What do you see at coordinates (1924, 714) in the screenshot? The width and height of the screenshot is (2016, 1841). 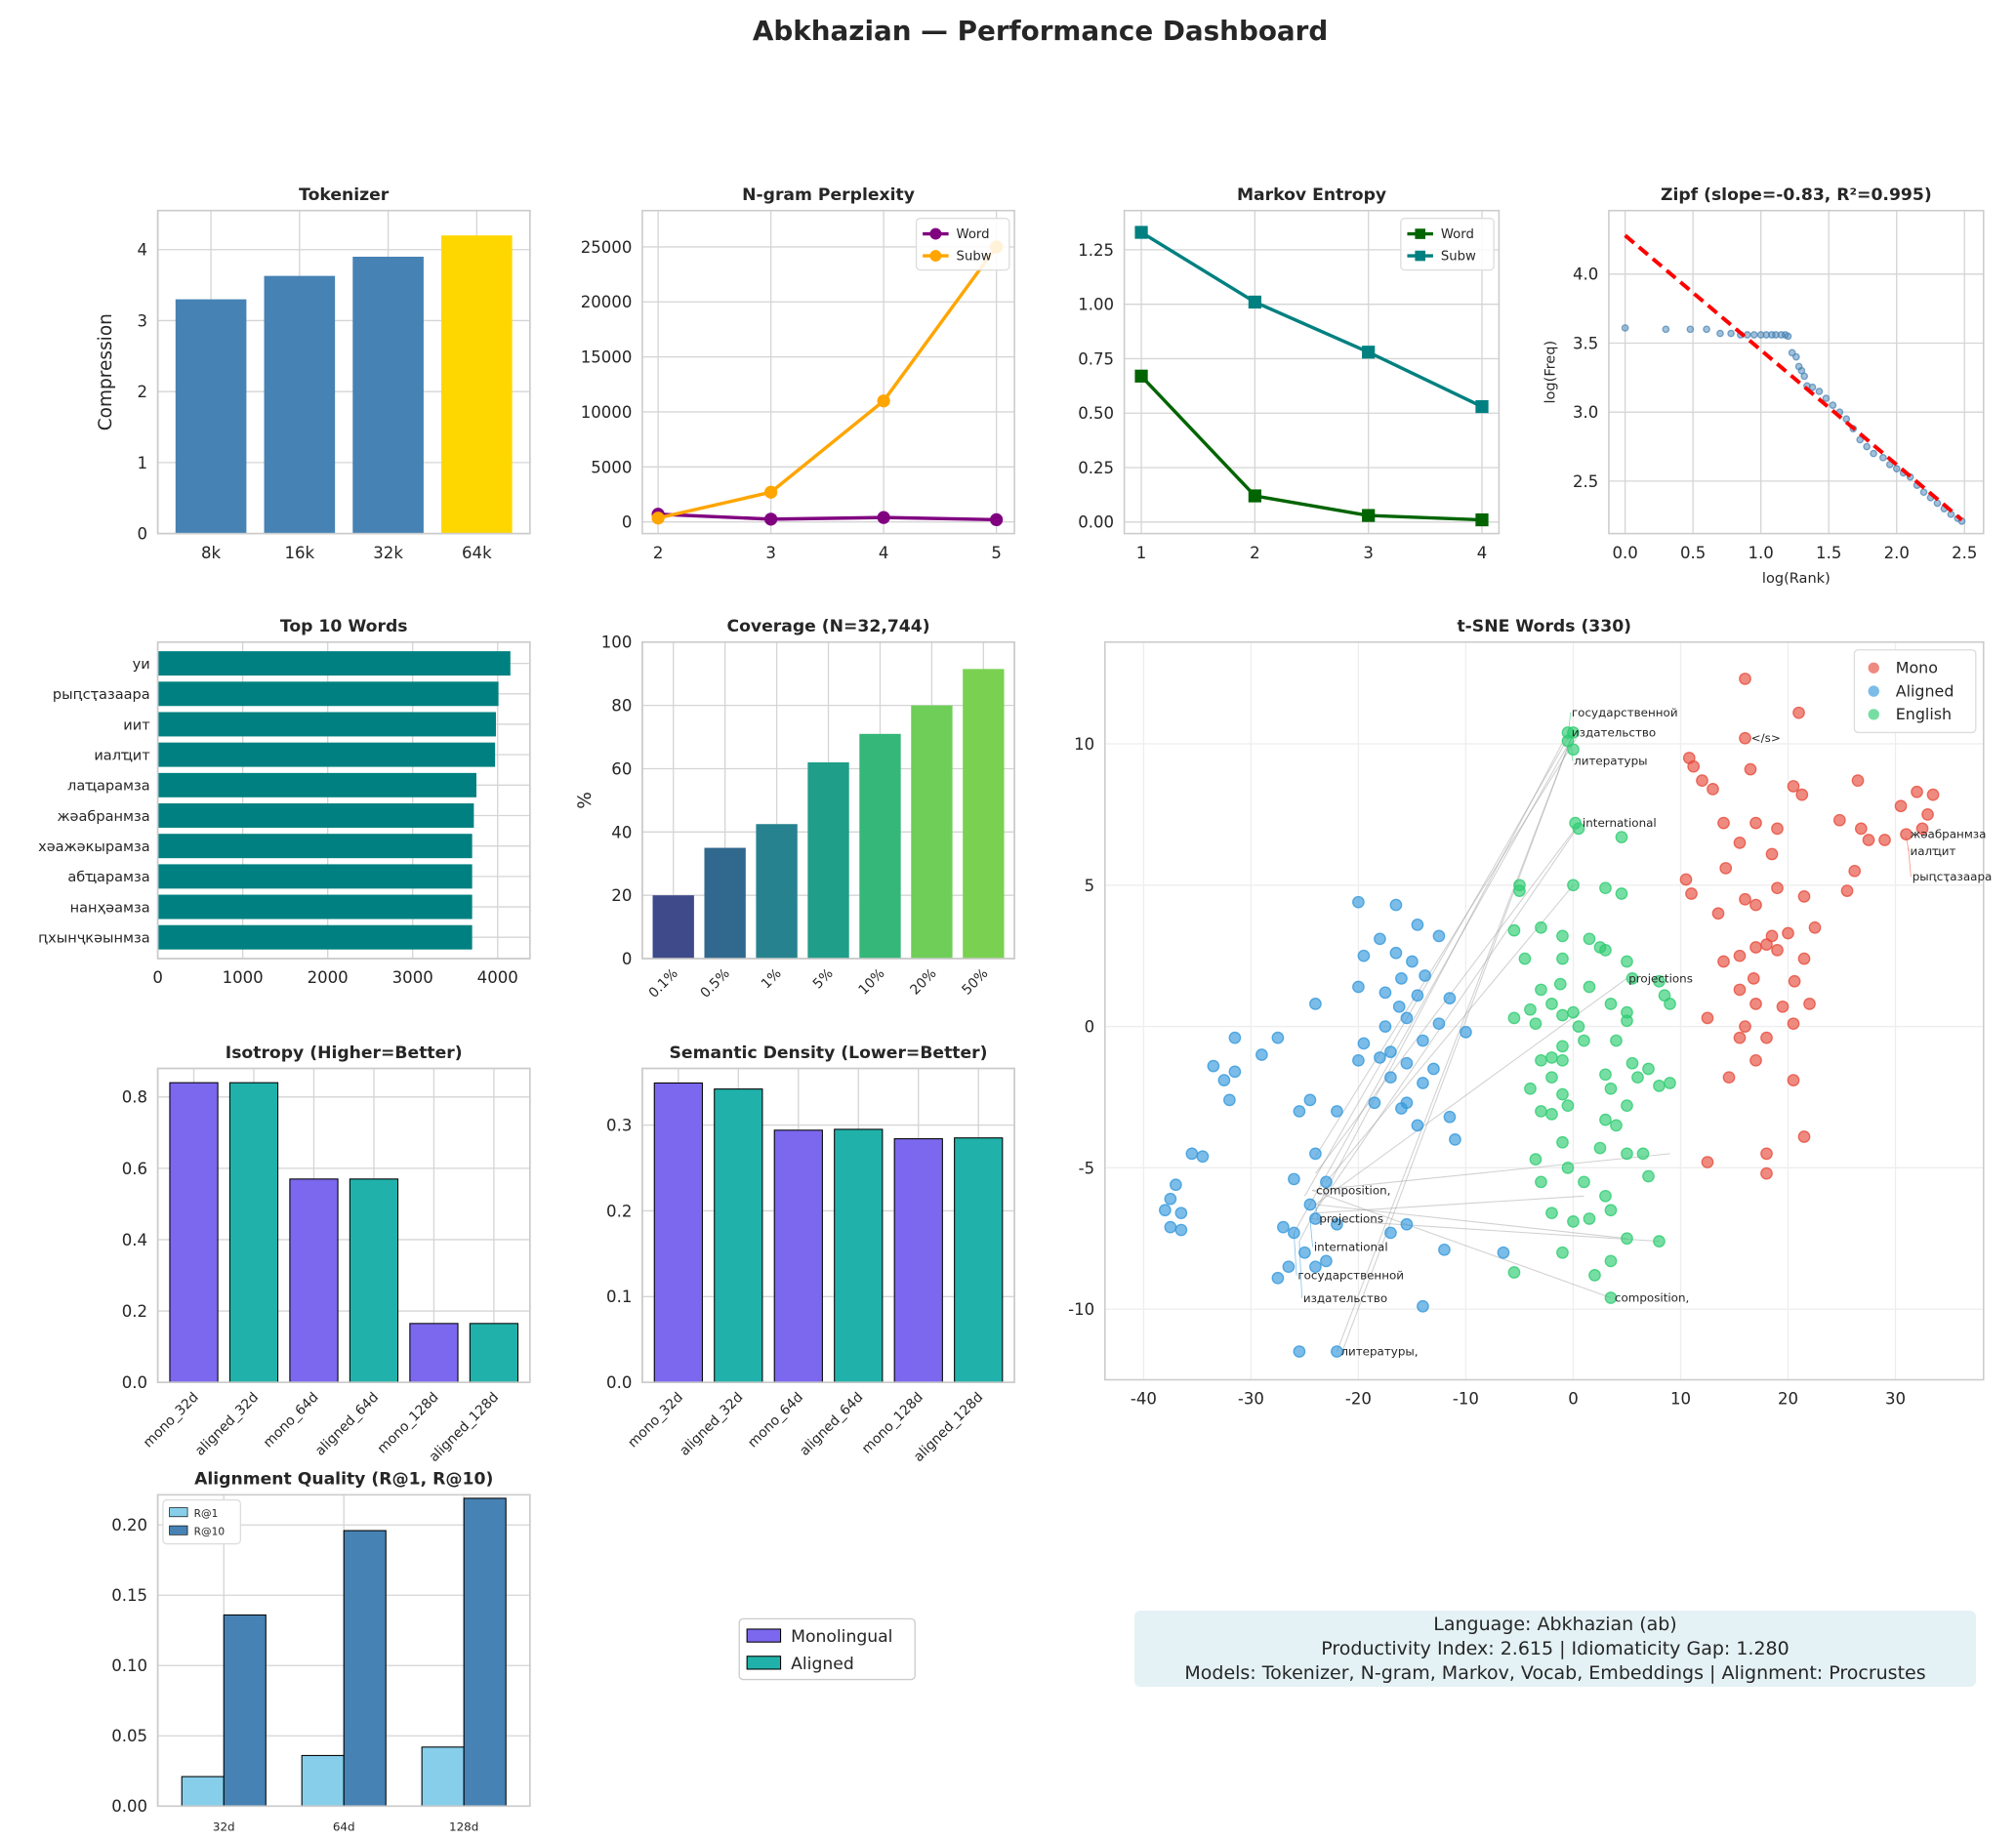 I see `legend-label: English` at bounding box center [1924, 714].